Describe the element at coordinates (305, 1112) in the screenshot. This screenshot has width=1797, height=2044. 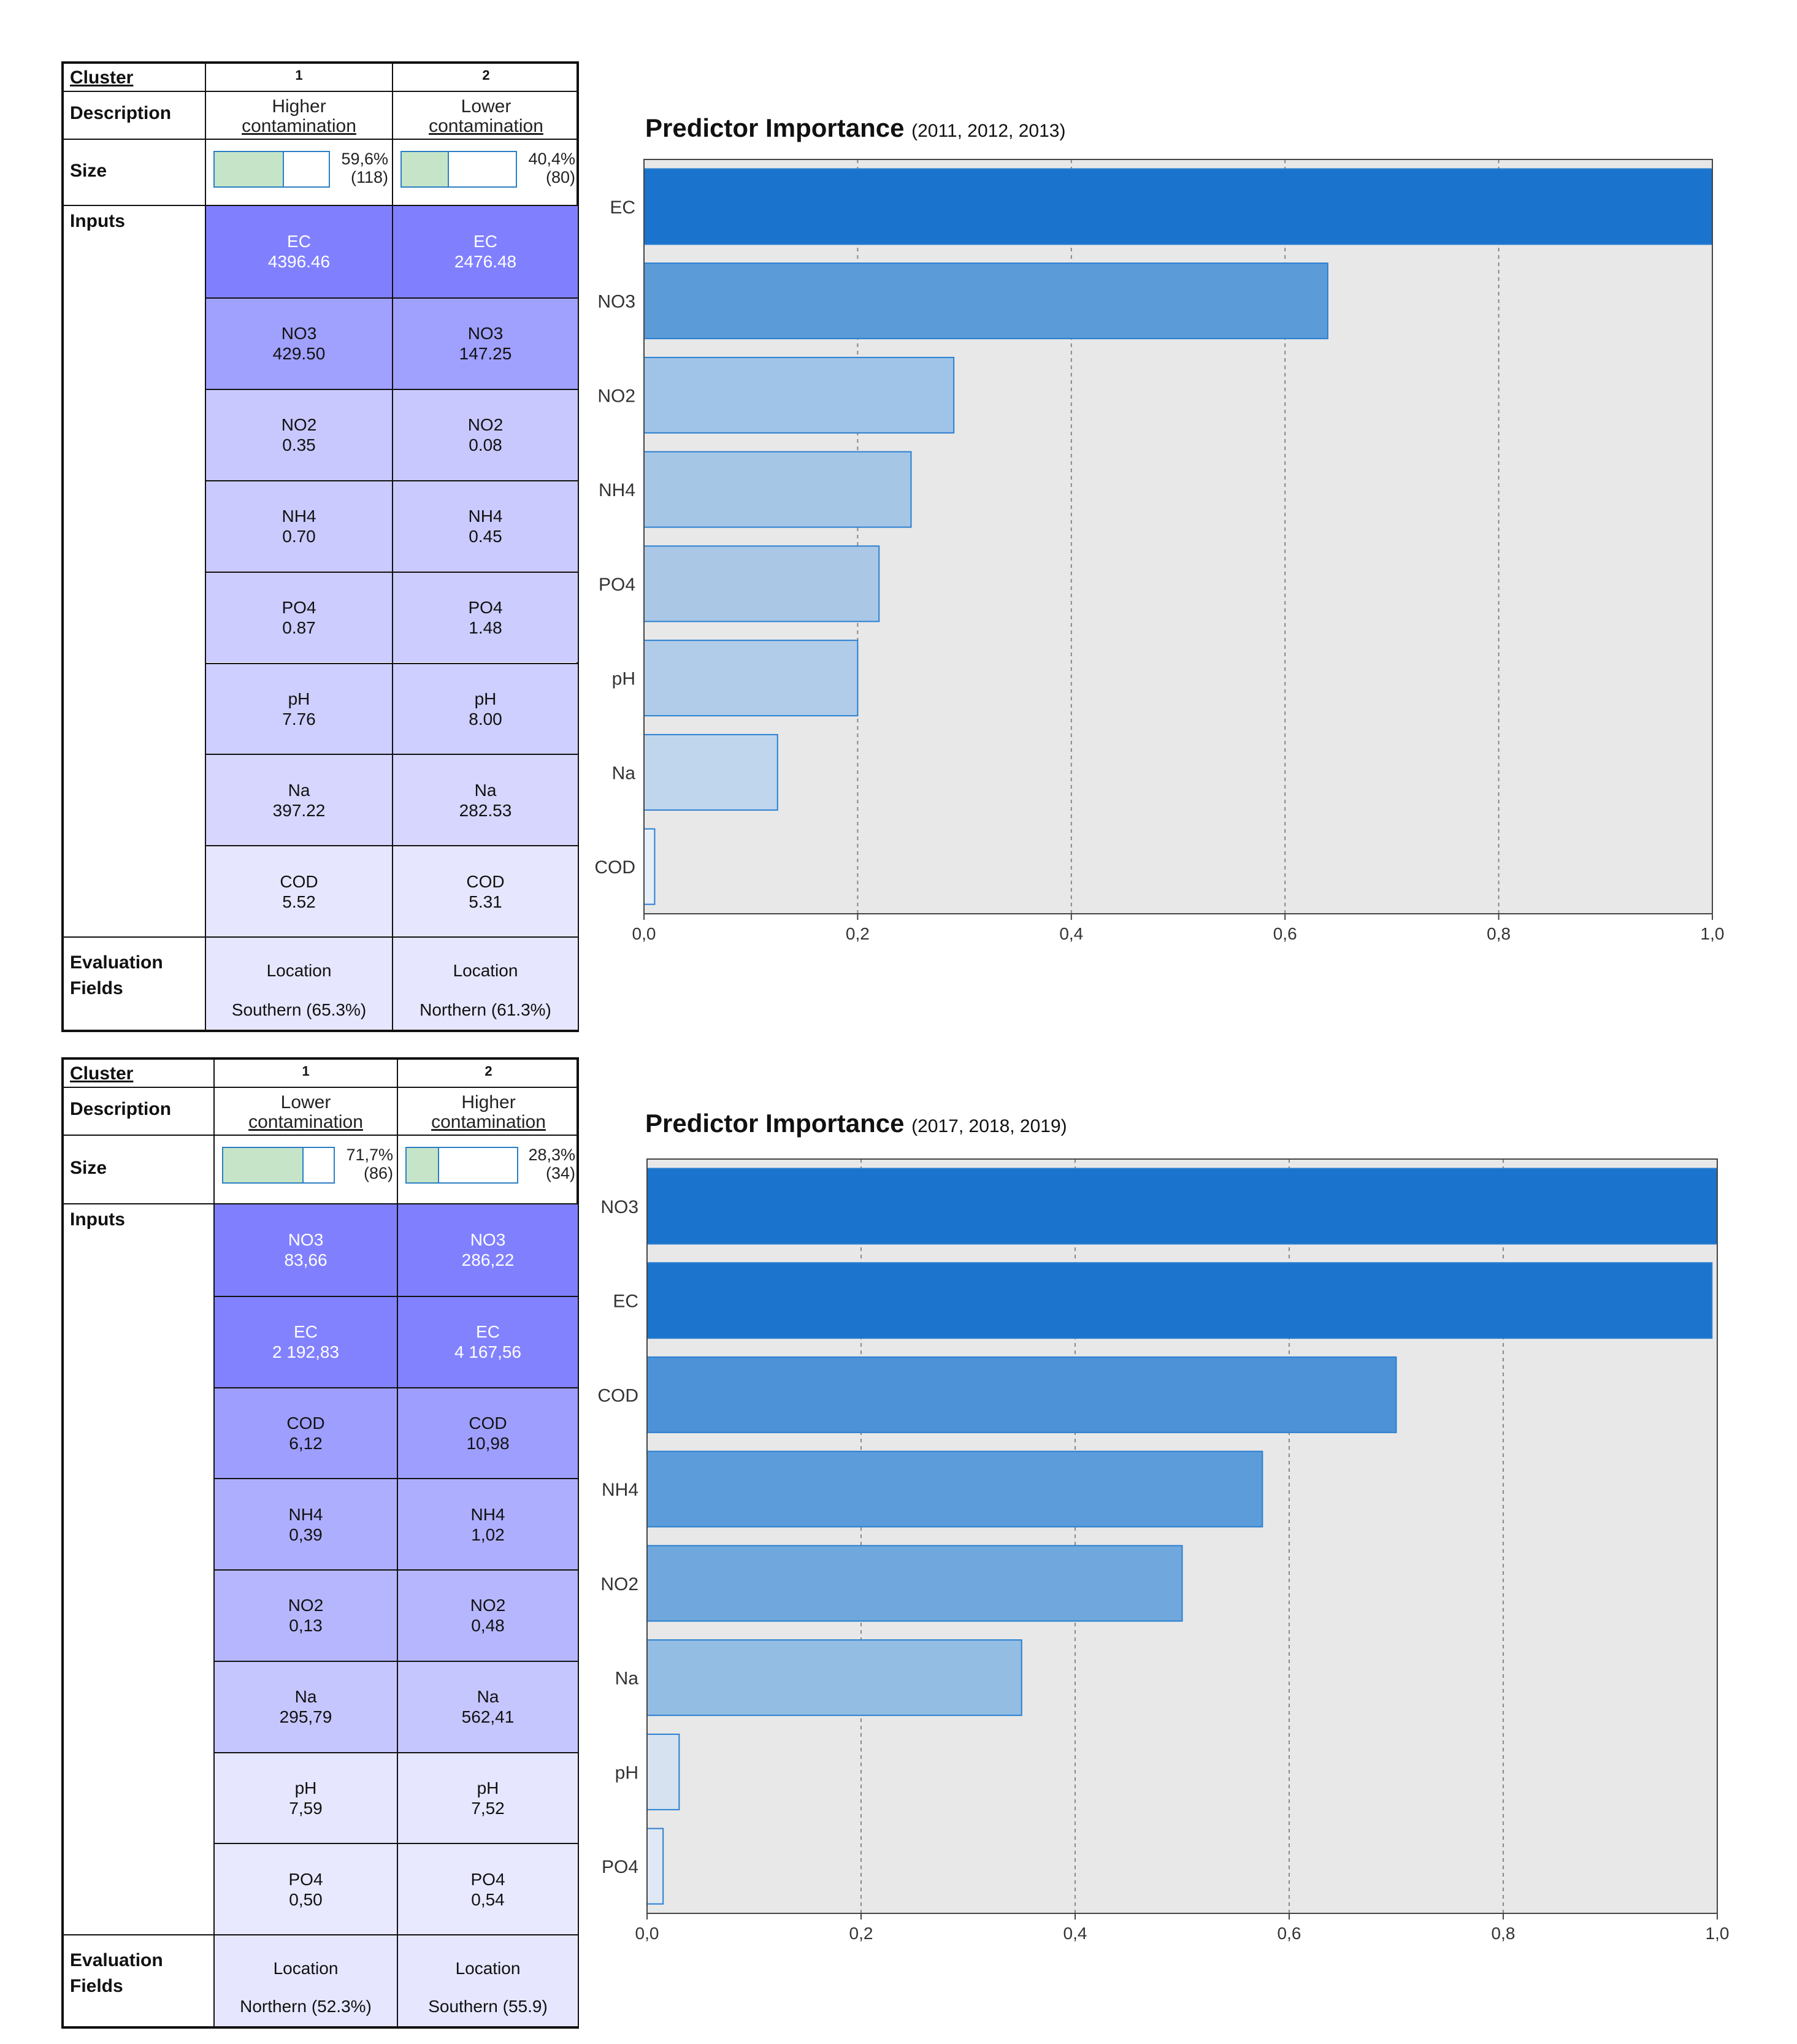
I see `cluster-1-description: Lower contamination` at that location.